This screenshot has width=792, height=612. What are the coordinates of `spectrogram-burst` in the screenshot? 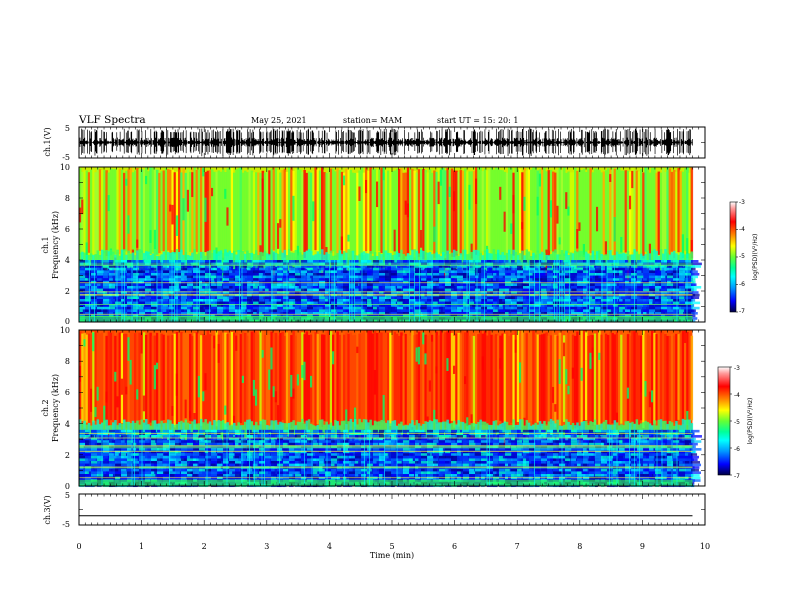 It's located at (329, 291).